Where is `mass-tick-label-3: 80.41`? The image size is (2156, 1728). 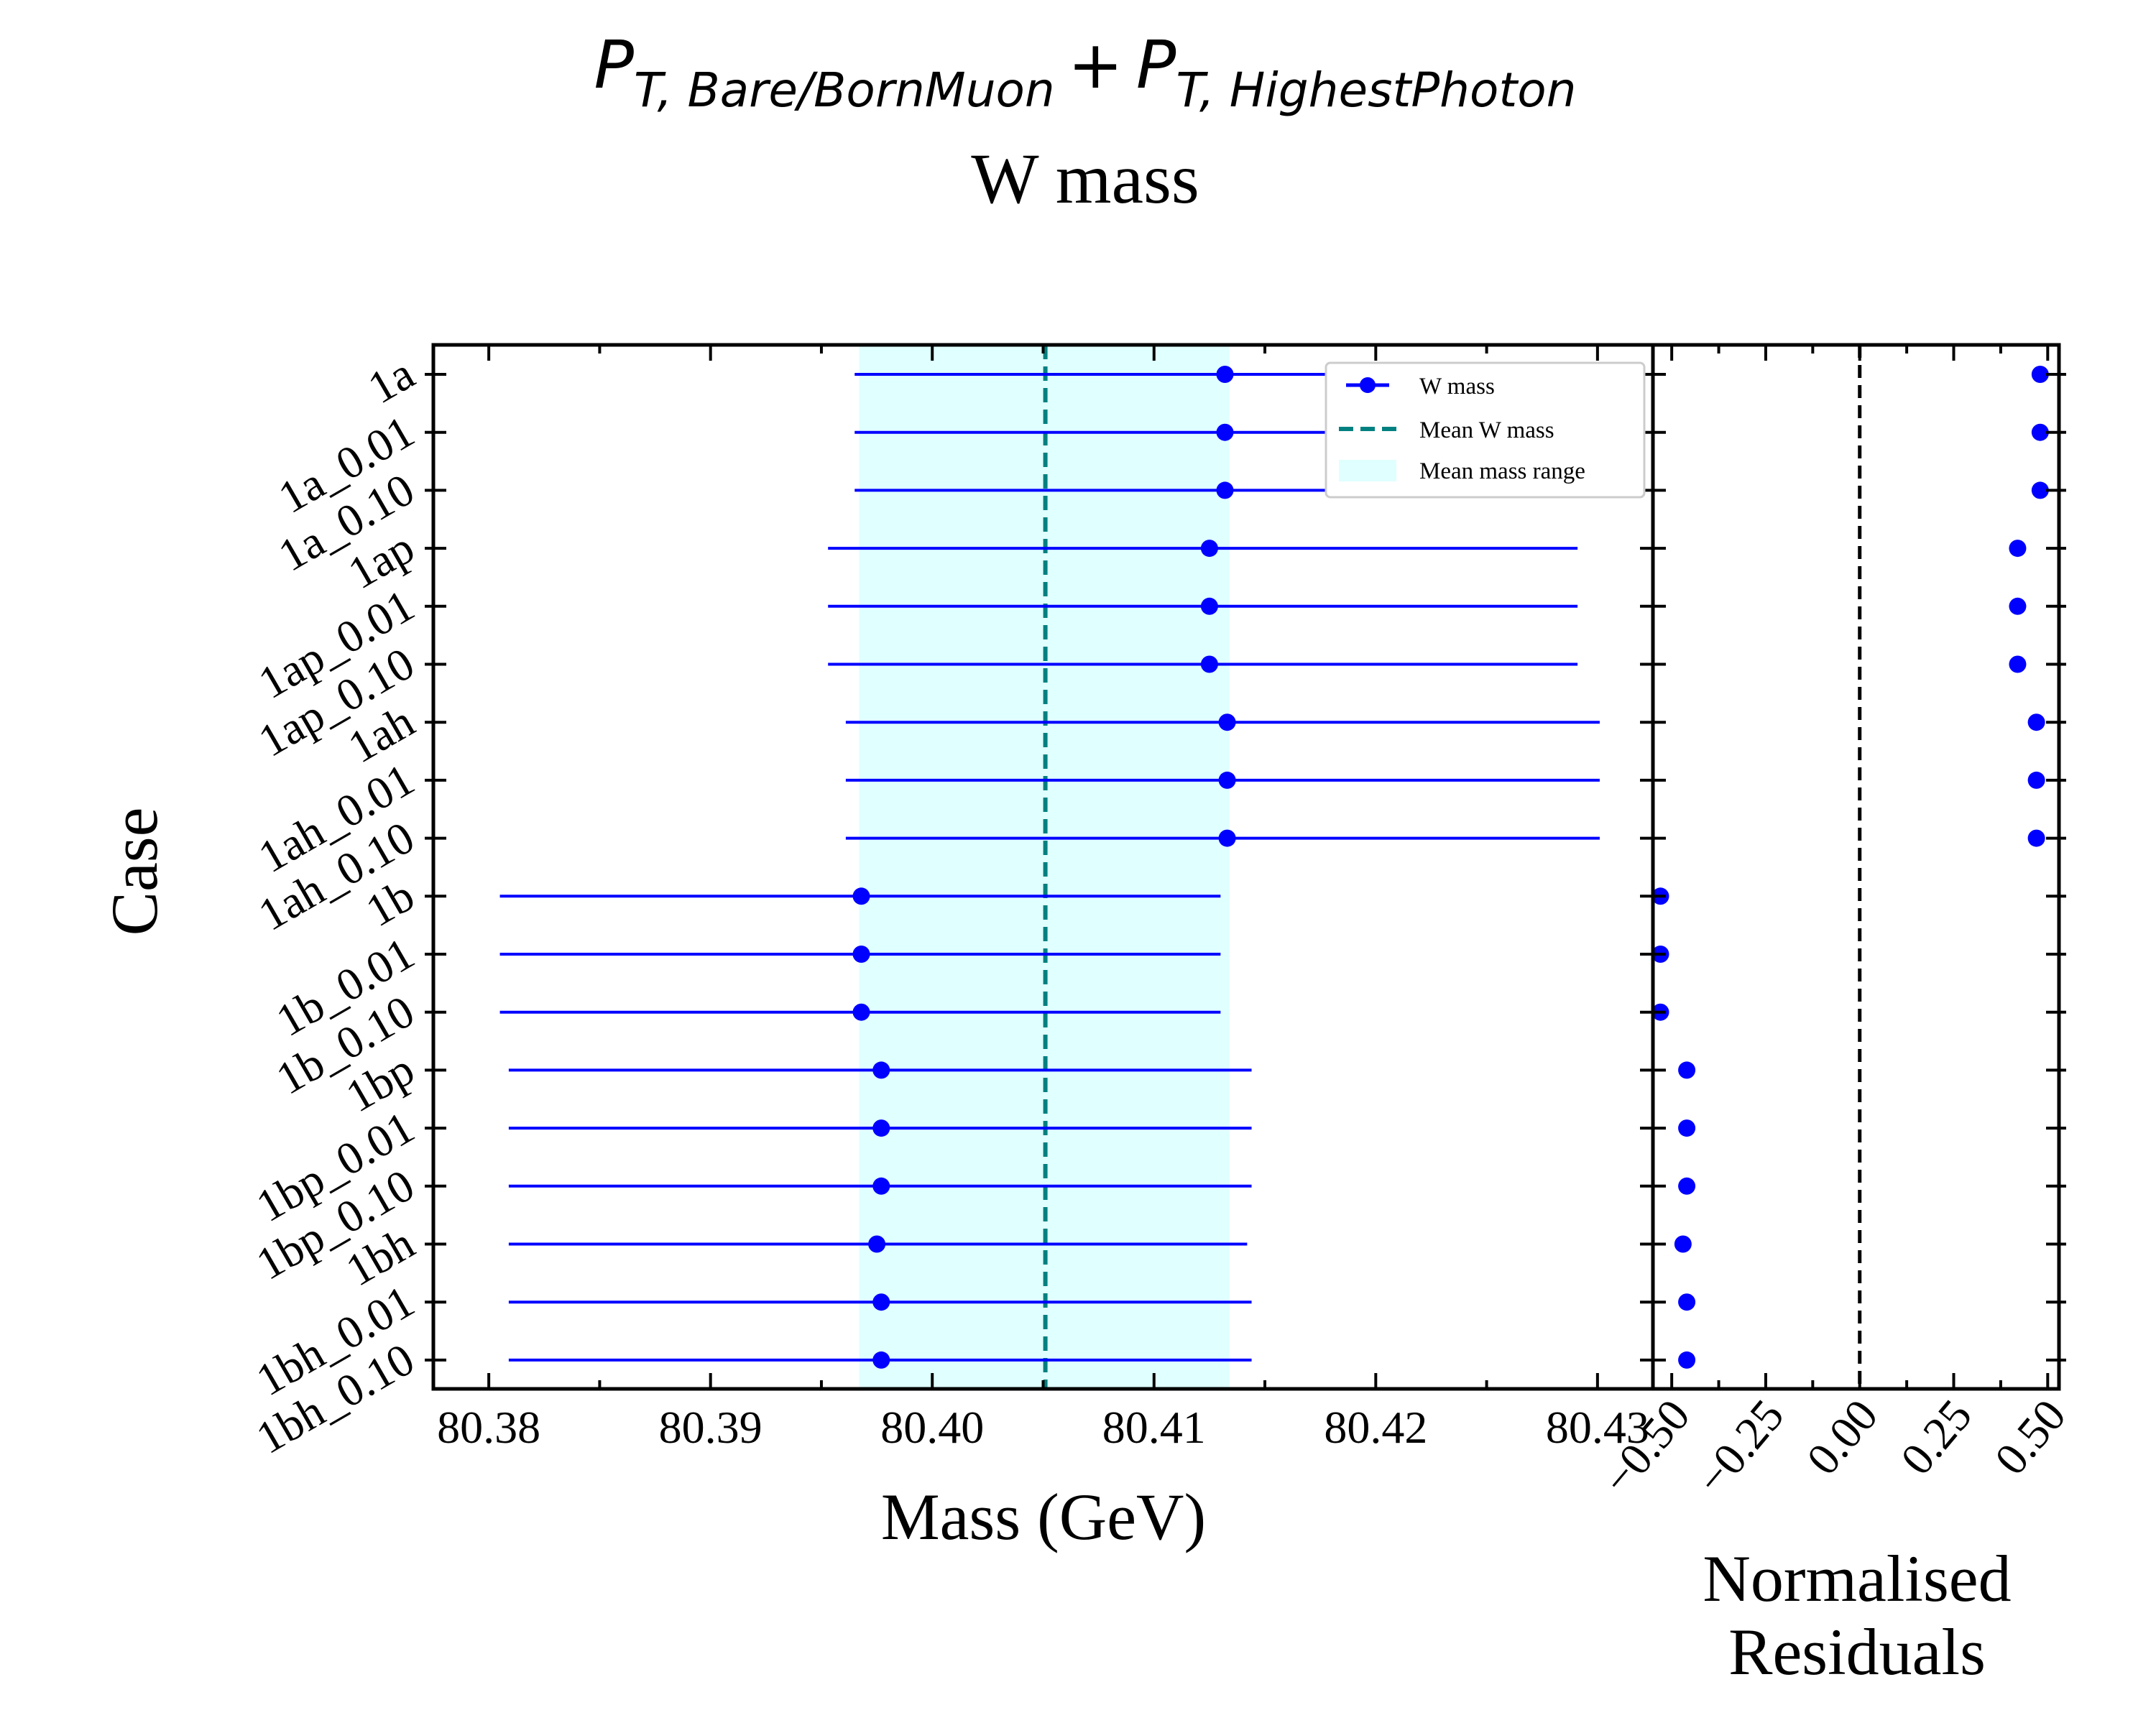 mass-tick-label-3: 80.41 is located at coordinates (1154, 1428).